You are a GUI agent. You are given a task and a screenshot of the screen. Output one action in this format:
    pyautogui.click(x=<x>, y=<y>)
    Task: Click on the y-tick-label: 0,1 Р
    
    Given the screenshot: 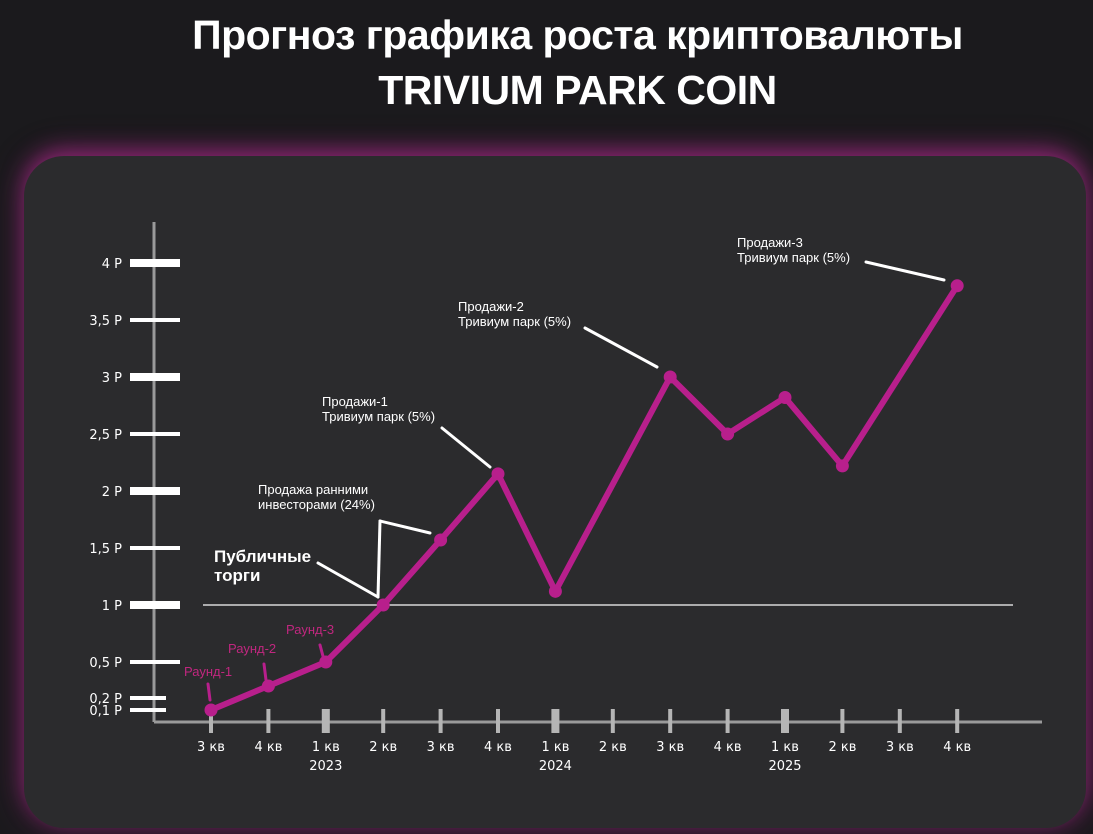 What is the action you would take?
    pyautogui.click(x=105, y=711)
    